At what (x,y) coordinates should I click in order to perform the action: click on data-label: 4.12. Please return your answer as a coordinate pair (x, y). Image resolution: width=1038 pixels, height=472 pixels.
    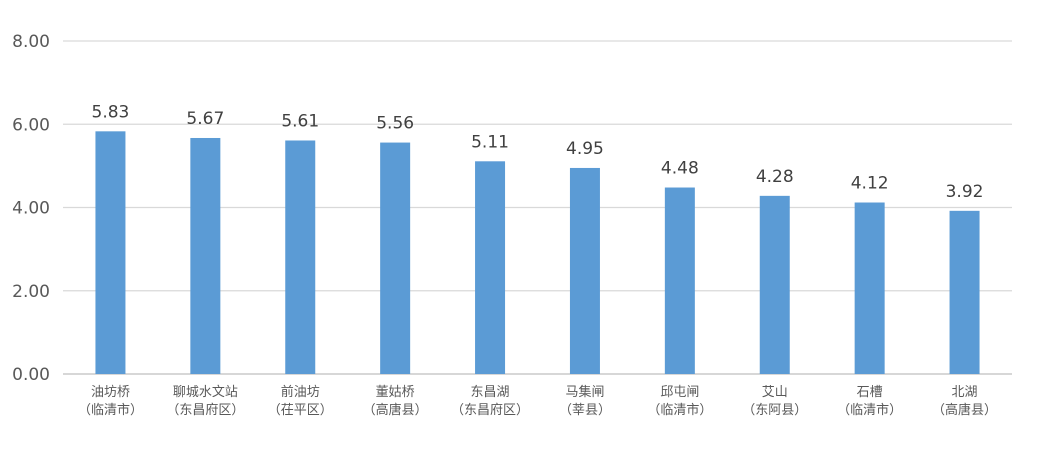
    Looking at the image, I should click on (870, 184).